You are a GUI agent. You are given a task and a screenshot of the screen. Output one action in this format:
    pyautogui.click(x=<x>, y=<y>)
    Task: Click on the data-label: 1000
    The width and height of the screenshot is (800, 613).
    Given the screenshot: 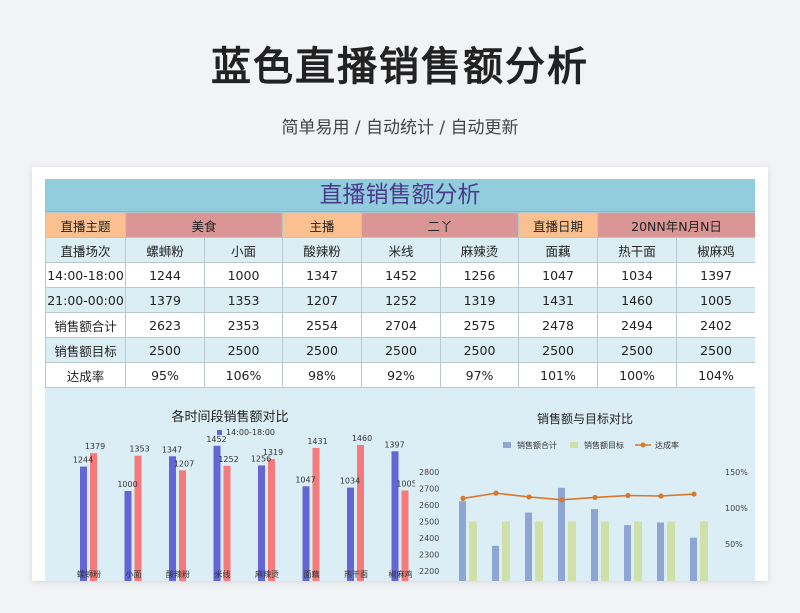 What is the action you would take?
    pyautogui.click(x=127, y=484)
    